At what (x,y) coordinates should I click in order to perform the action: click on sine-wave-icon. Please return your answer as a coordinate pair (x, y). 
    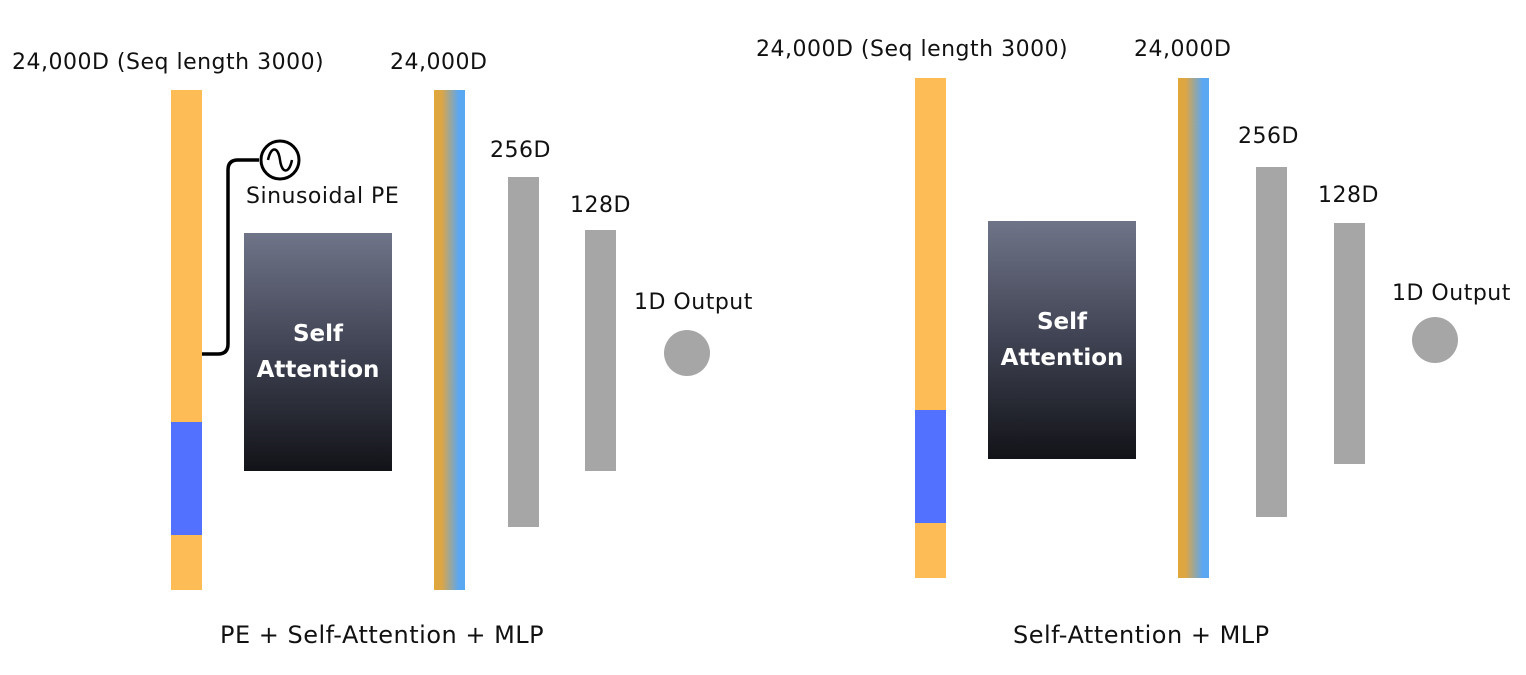
    Looking at the image, I should click on (280, 160).